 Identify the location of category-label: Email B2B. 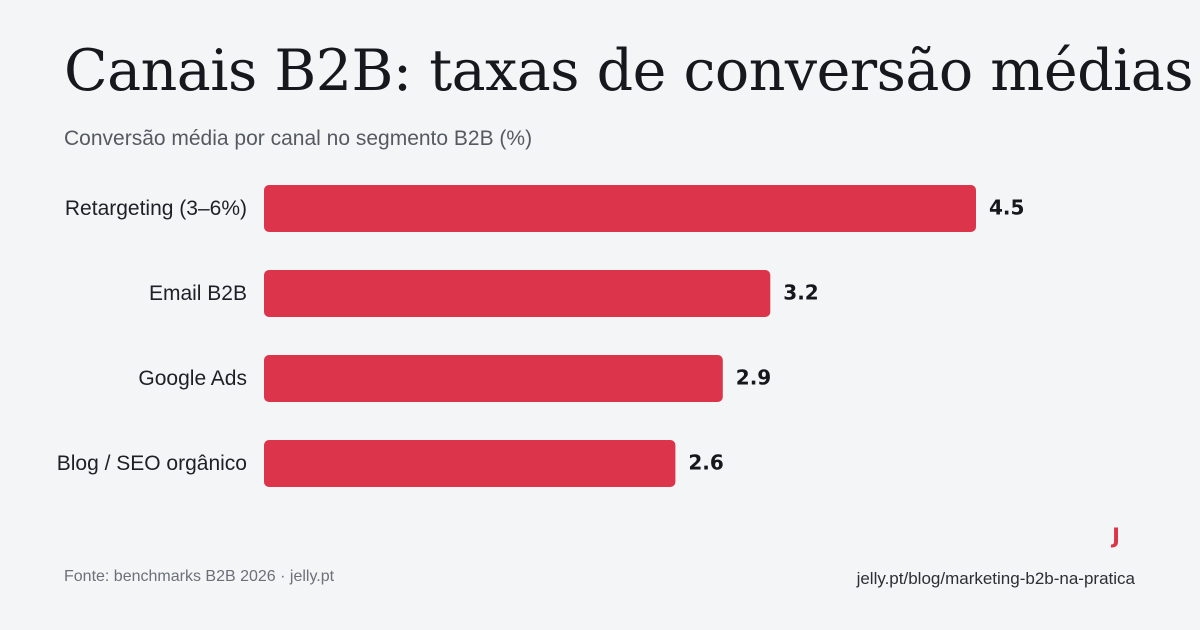
(198, 293).